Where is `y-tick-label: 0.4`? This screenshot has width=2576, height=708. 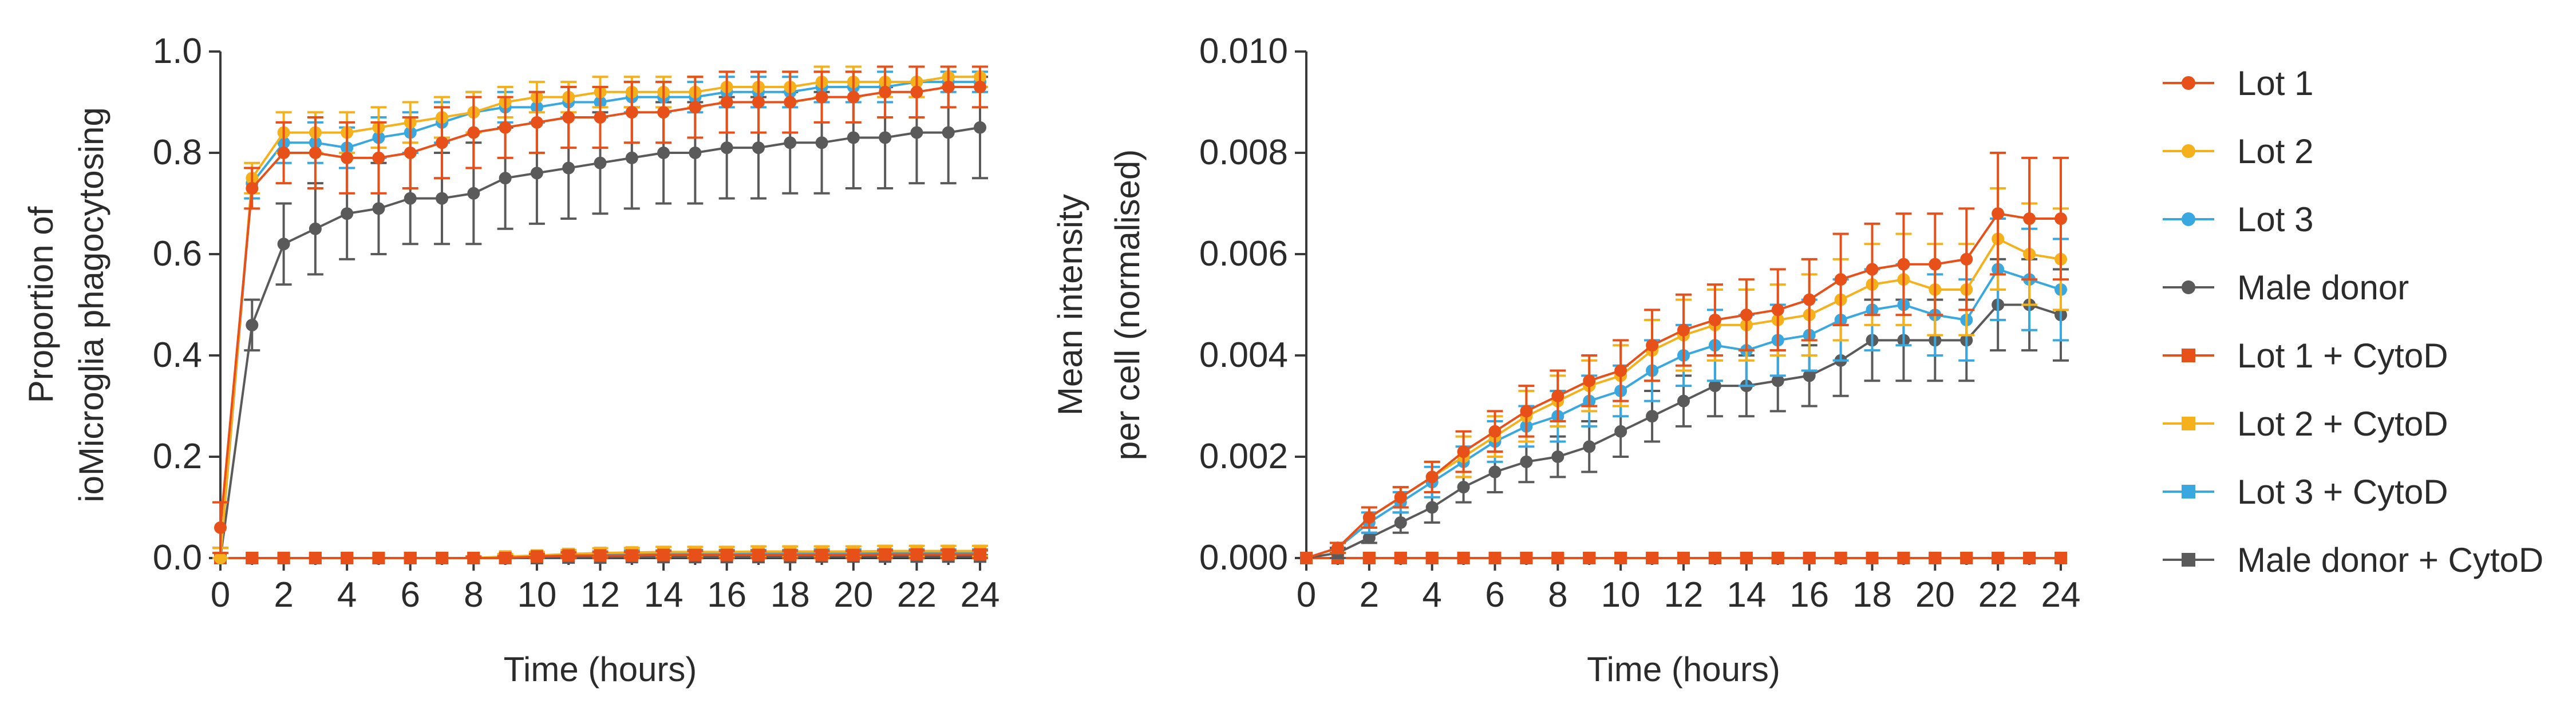
y-tick-label: 0.4 is located at coordinates (177, 355).